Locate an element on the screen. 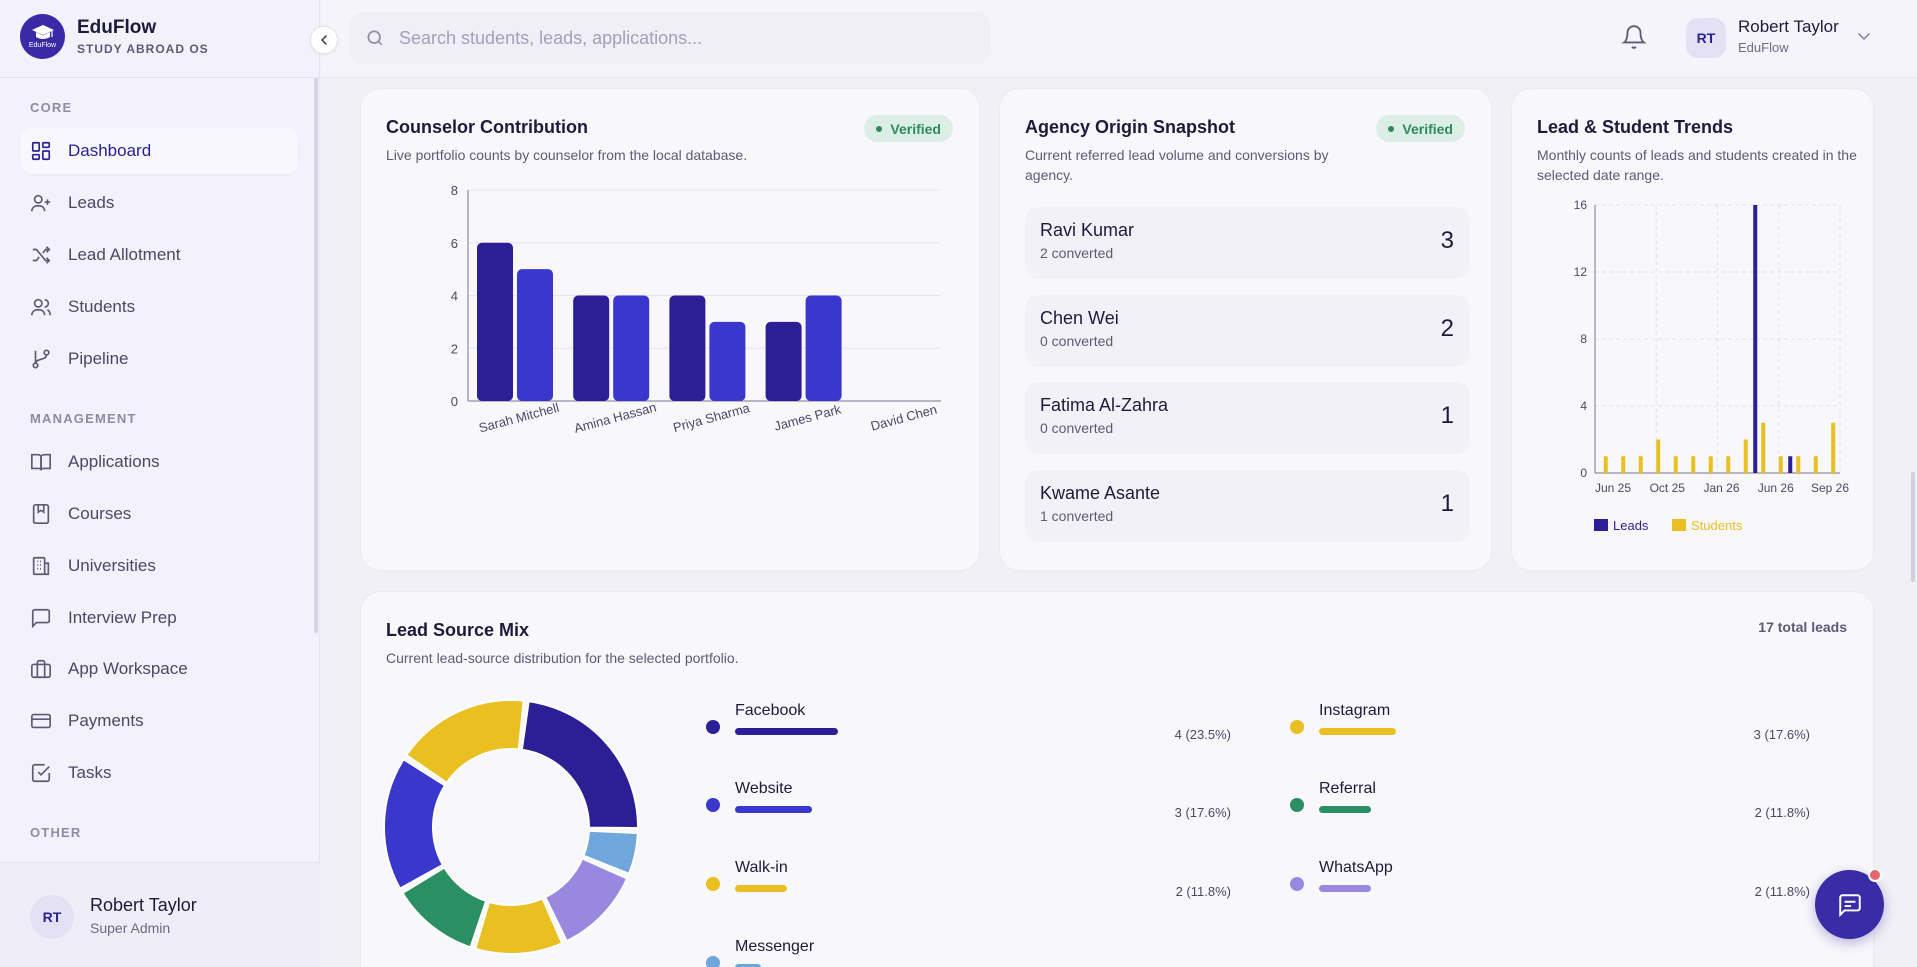  header-user-name: Robert Taylor is located at coordinates (1788, 26).